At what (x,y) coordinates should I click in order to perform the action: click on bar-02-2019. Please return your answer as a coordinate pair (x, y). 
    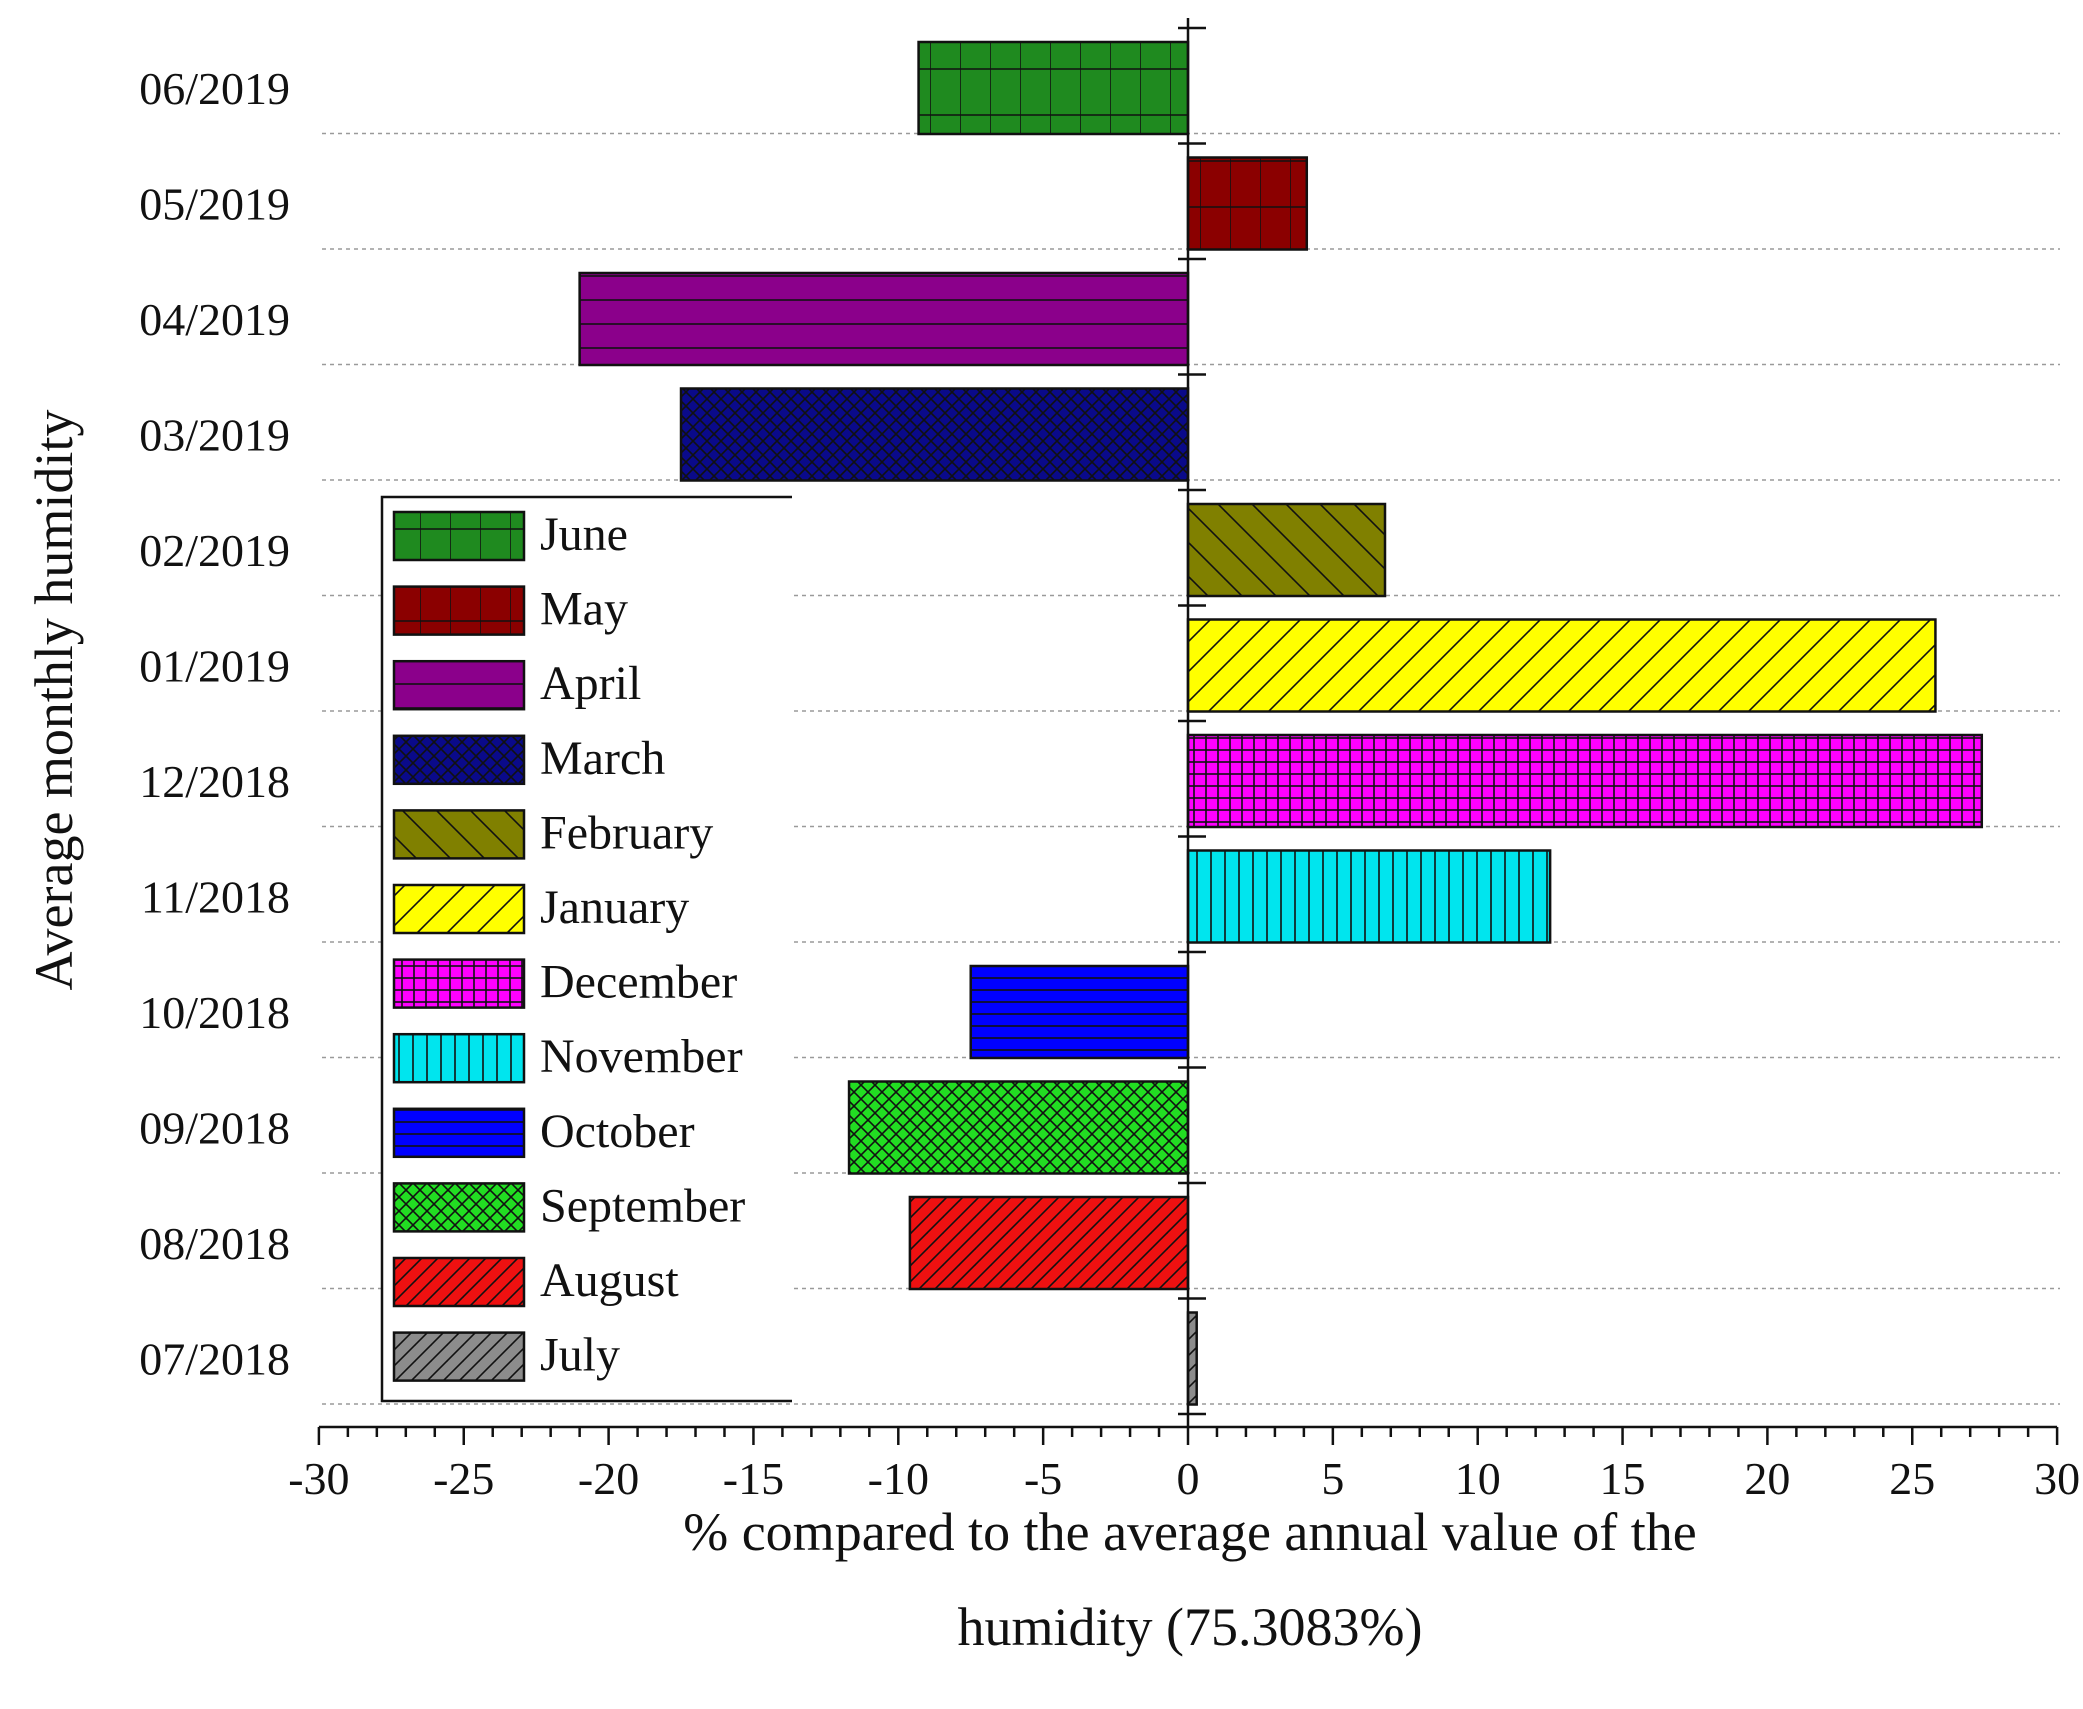
    Looking at the image, I should click on (1286, 550).